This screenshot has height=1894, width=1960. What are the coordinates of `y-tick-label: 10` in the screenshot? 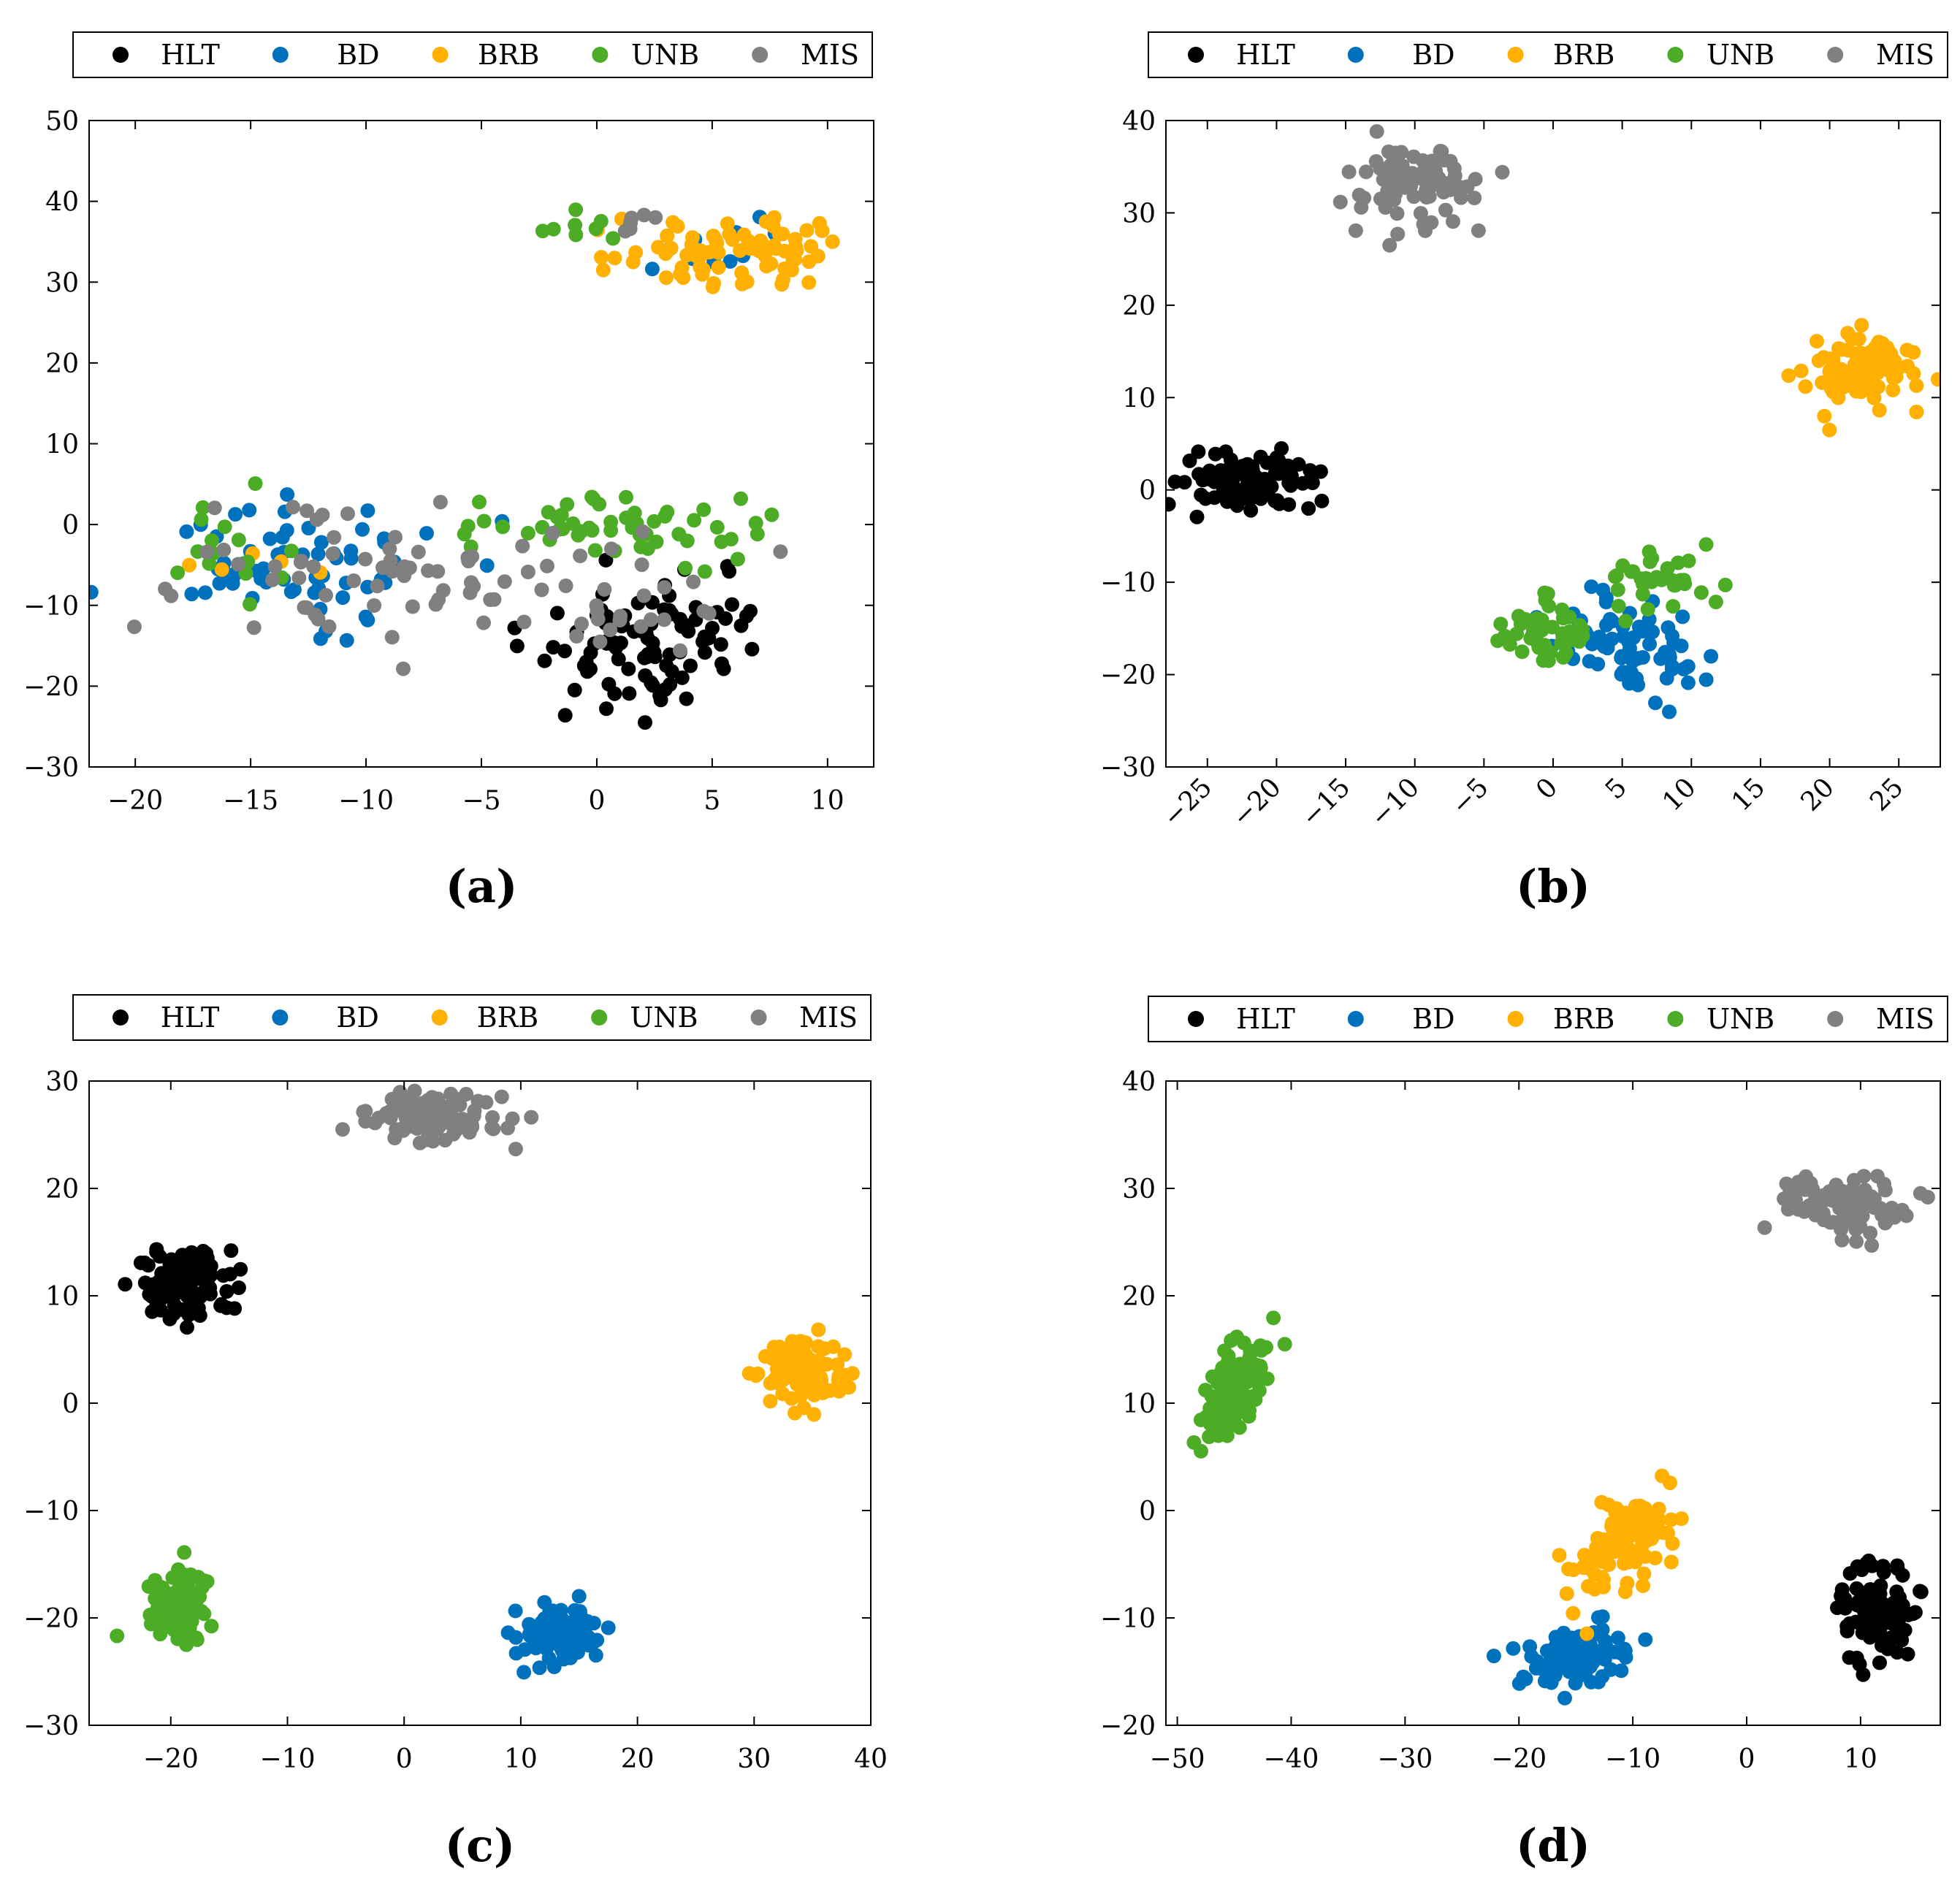 It's located at (62, 445).